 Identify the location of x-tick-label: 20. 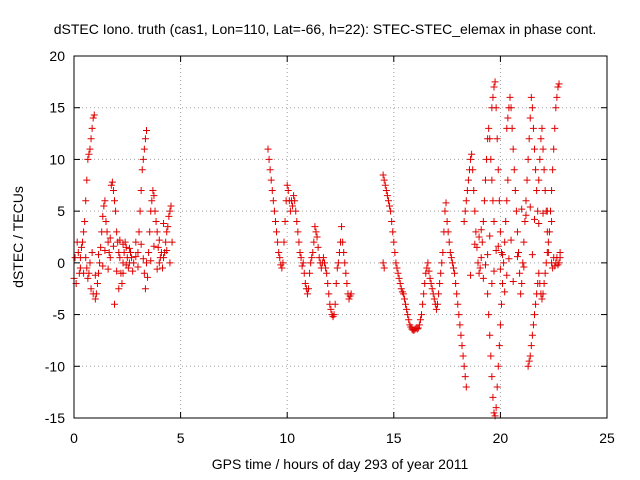
(501, 438).